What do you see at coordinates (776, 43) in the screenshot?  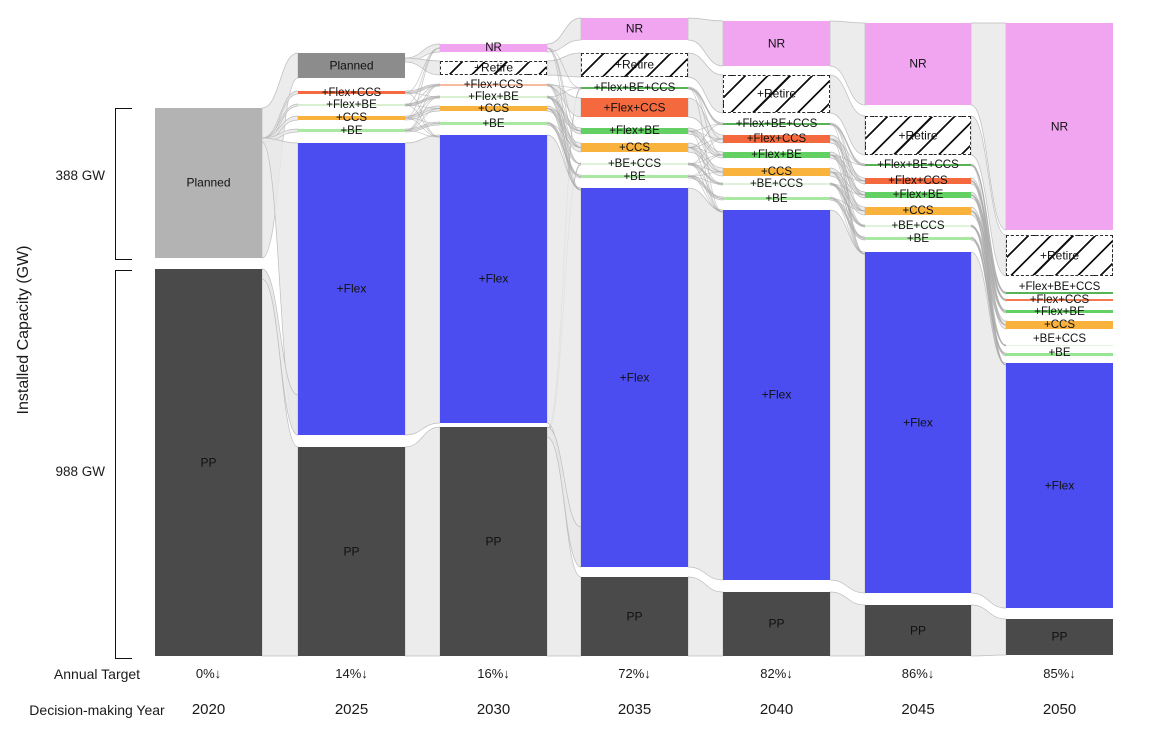 I see `segment-label-2040-nr: NR` at bounding box center [776, 43].